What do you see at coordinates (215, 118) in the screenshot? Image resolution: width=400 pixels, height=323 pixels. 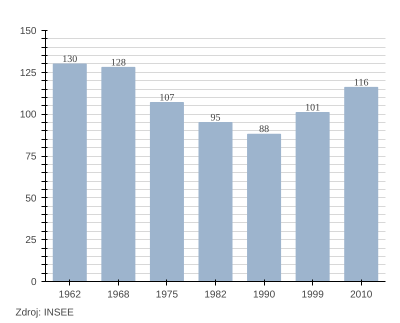 I see `data-label: 95` at bounding box center [215, 118].